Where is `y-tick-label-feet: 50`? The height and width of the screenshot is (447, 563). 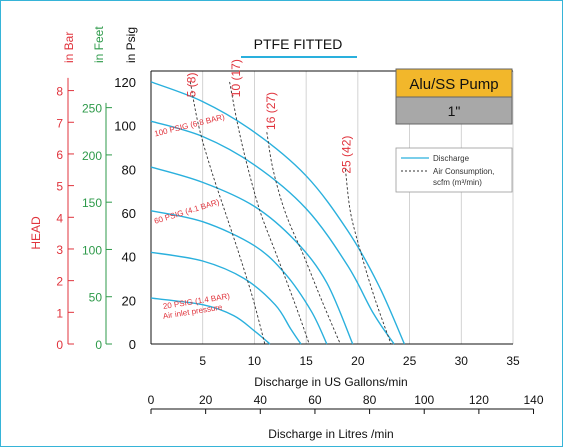
y-tick-label-feet: 50 is located at coordinates (96, 298).